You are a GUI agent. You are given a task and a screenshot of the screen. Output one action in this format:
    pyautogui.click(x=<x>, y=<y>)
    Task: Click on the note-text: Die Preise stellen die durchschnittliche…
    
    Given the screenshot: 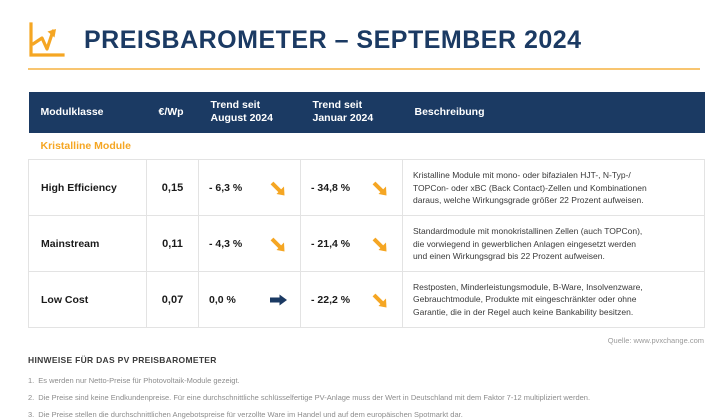 What is the action you would take?
    pyautogui.click(x=250, y=415)
    